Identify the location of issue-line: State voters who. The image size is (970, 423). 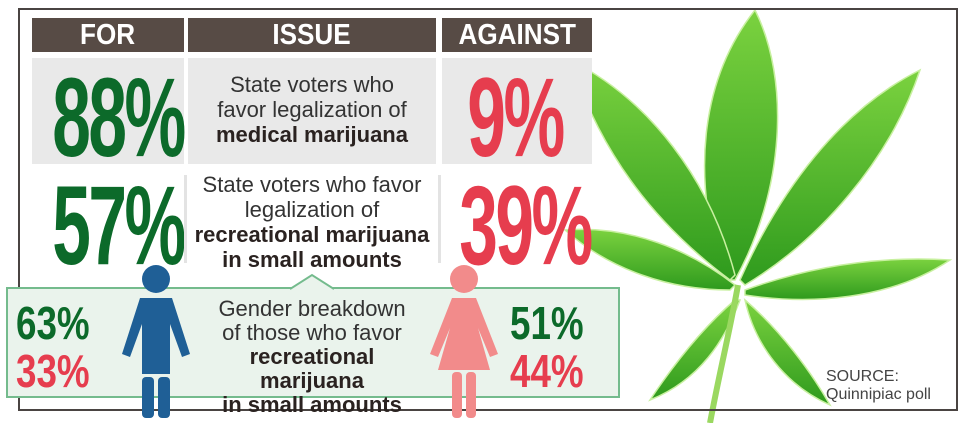
(312, 84).